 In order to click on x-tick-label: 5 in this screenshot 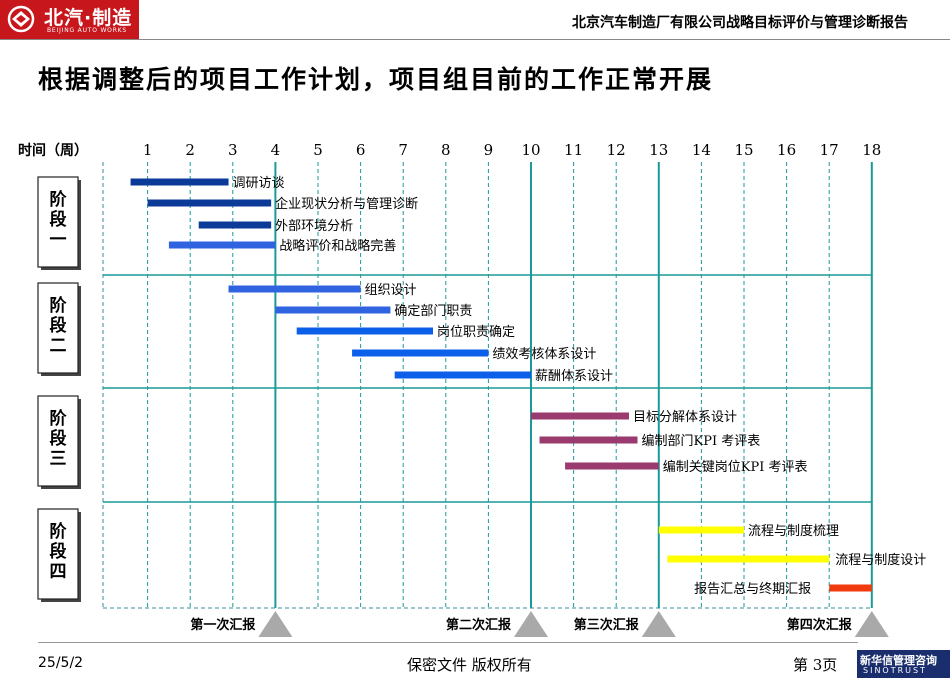, I will do `click(318, 150)`.